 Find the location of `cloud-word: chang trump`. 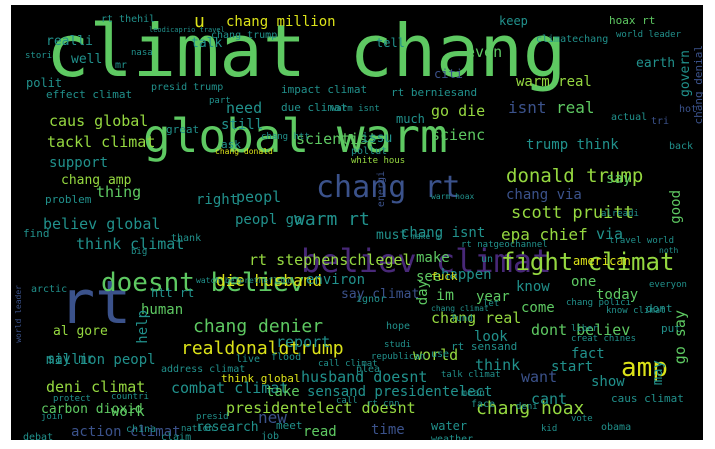

cloud-word: chang trump is located at coordinates (244, 35).